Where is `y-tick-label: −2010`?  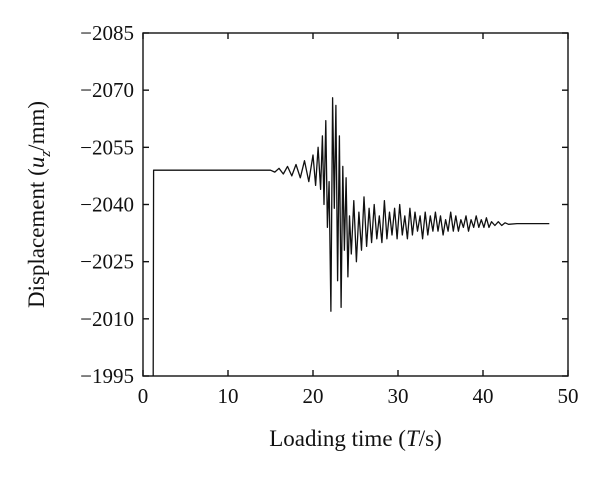 y-tick-label: −2010 is located at coordinates (107, 319).